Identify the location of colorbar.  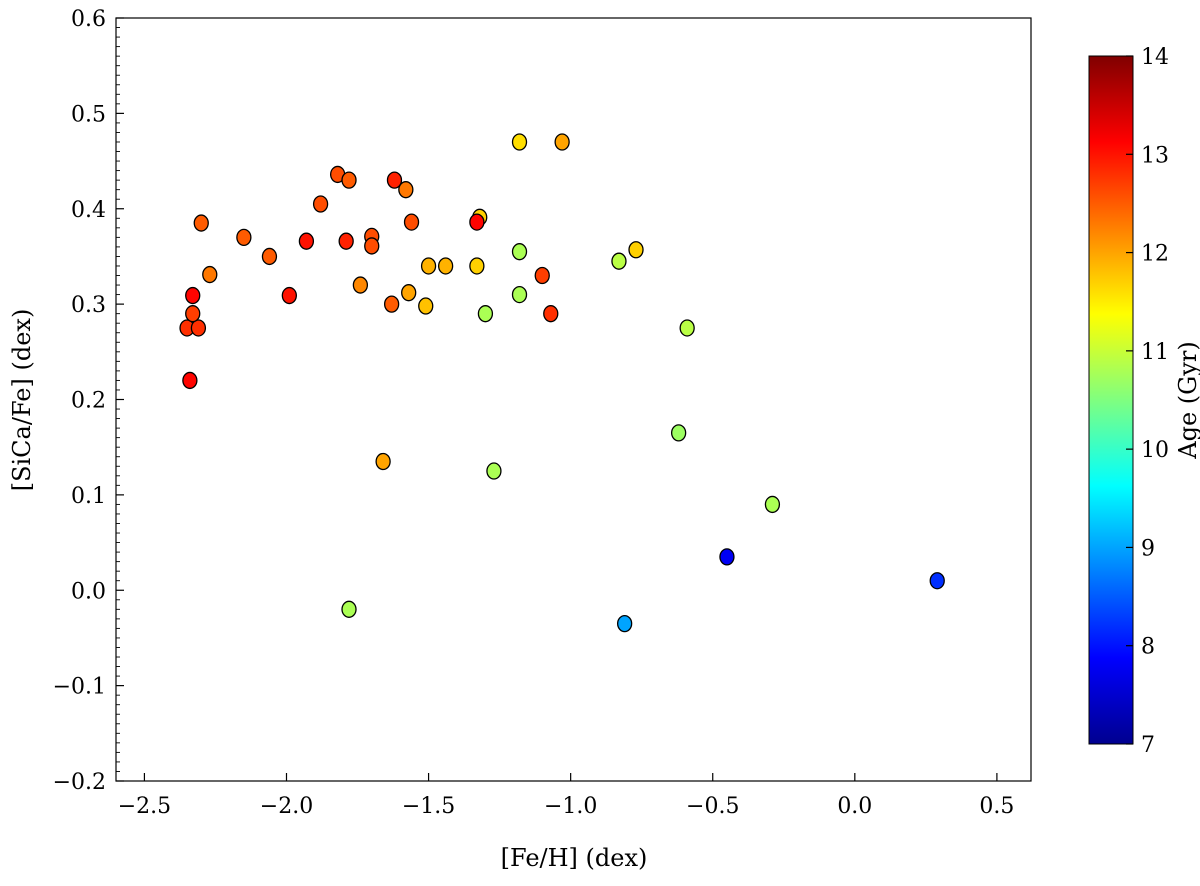
(1111, 400).